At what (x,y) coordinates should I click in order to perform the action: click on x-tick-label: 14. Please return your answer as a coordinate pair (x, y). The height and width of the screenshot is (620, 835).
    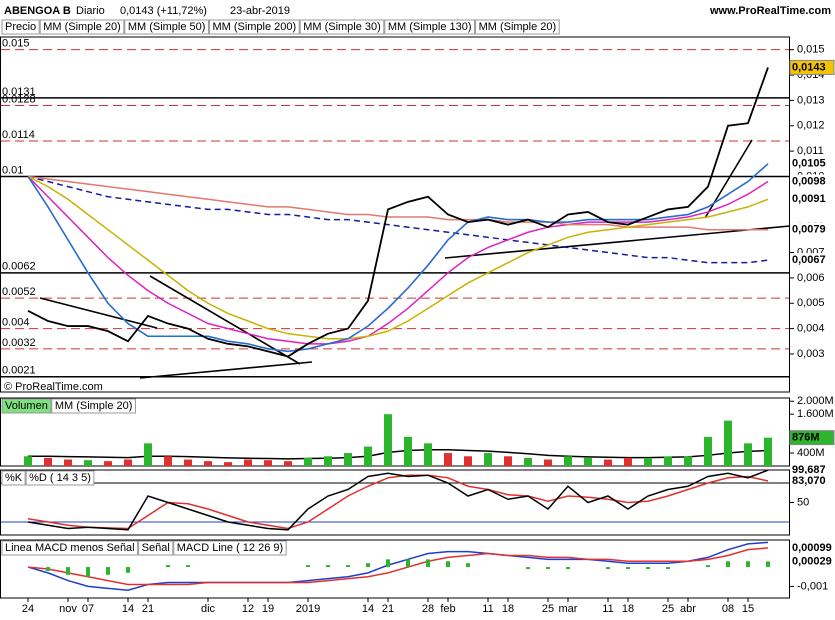
    Looking at the image, I should click on (368, 609).